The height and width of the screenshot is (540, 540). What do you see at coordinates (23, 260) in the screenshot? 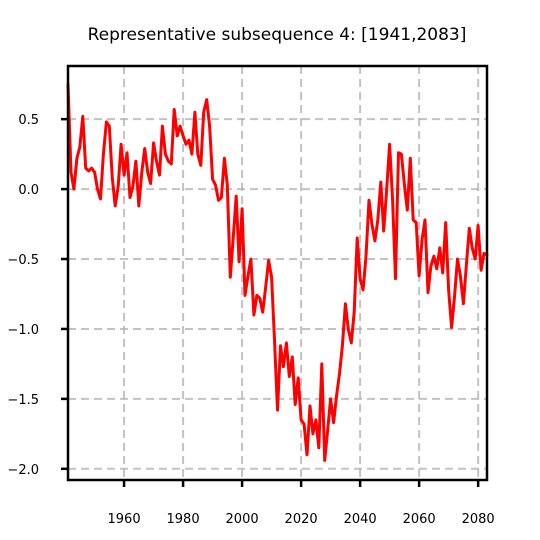
I see `y-tick-label: −0.5` at bounding box center [23, 260].